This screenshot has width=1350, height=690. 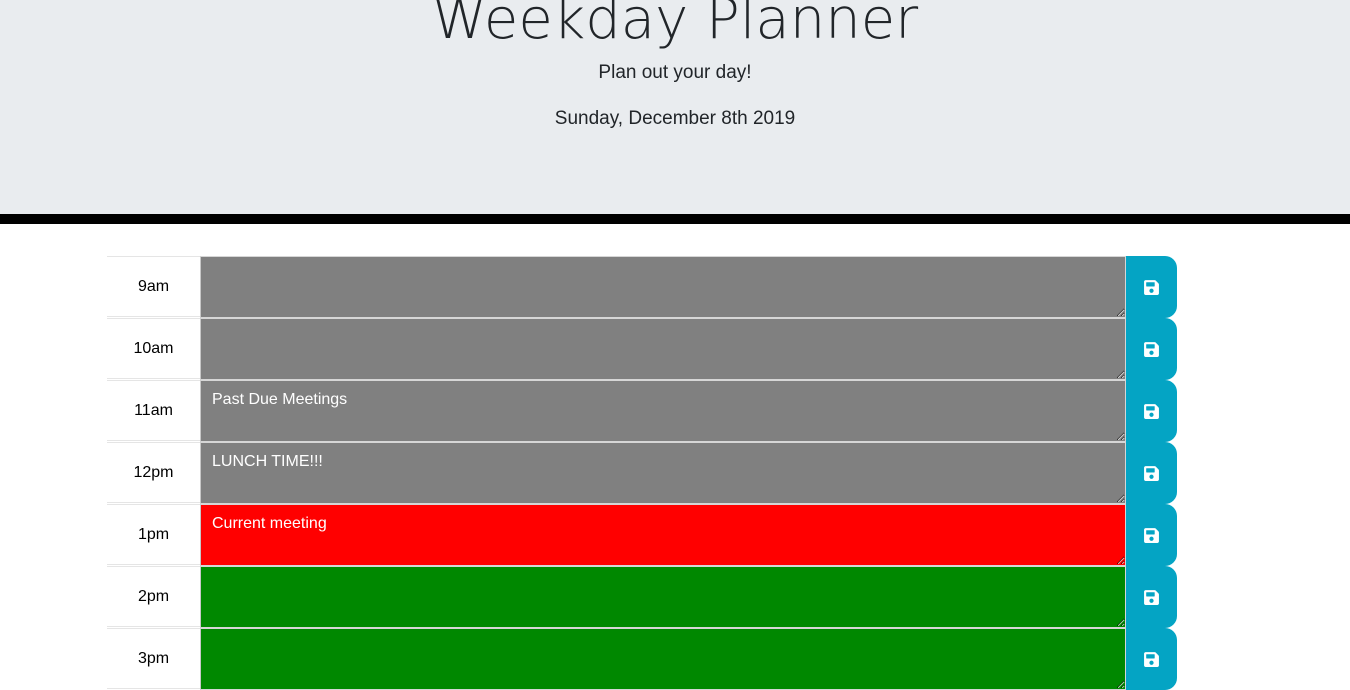 I want to click on time-block: 9am, so click(x=642, y=287).